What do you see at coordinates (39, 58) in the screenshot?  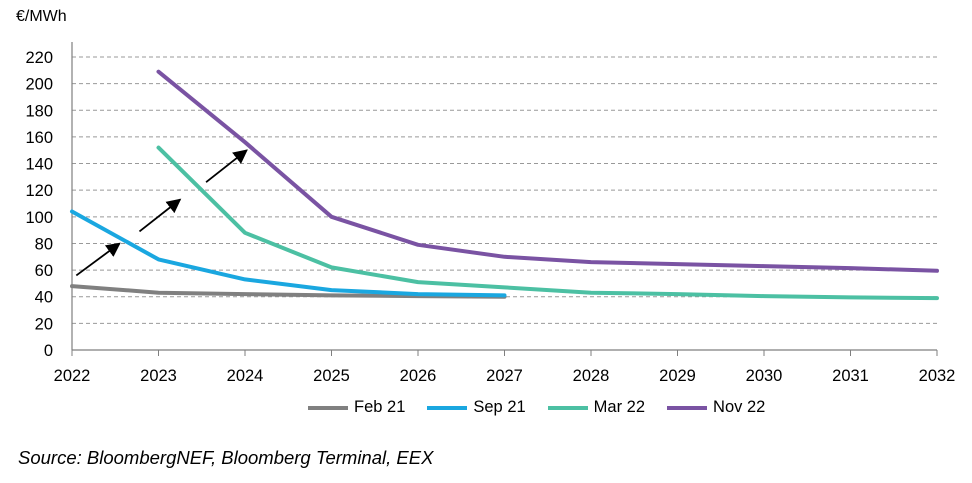 I see `y-tick-label: 220` at bounding box center [39, 58].